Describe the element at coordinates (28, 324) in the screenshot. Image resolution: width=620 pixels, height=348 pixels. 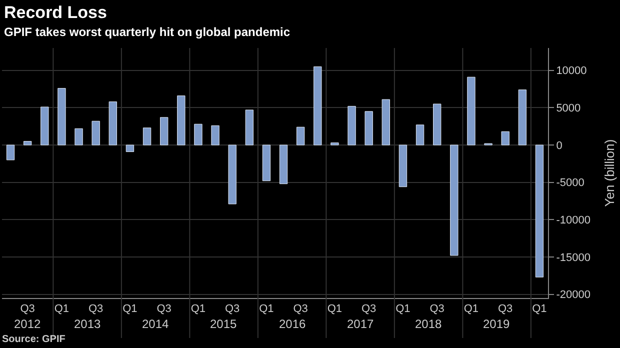
I see `text: 2012` at that location.